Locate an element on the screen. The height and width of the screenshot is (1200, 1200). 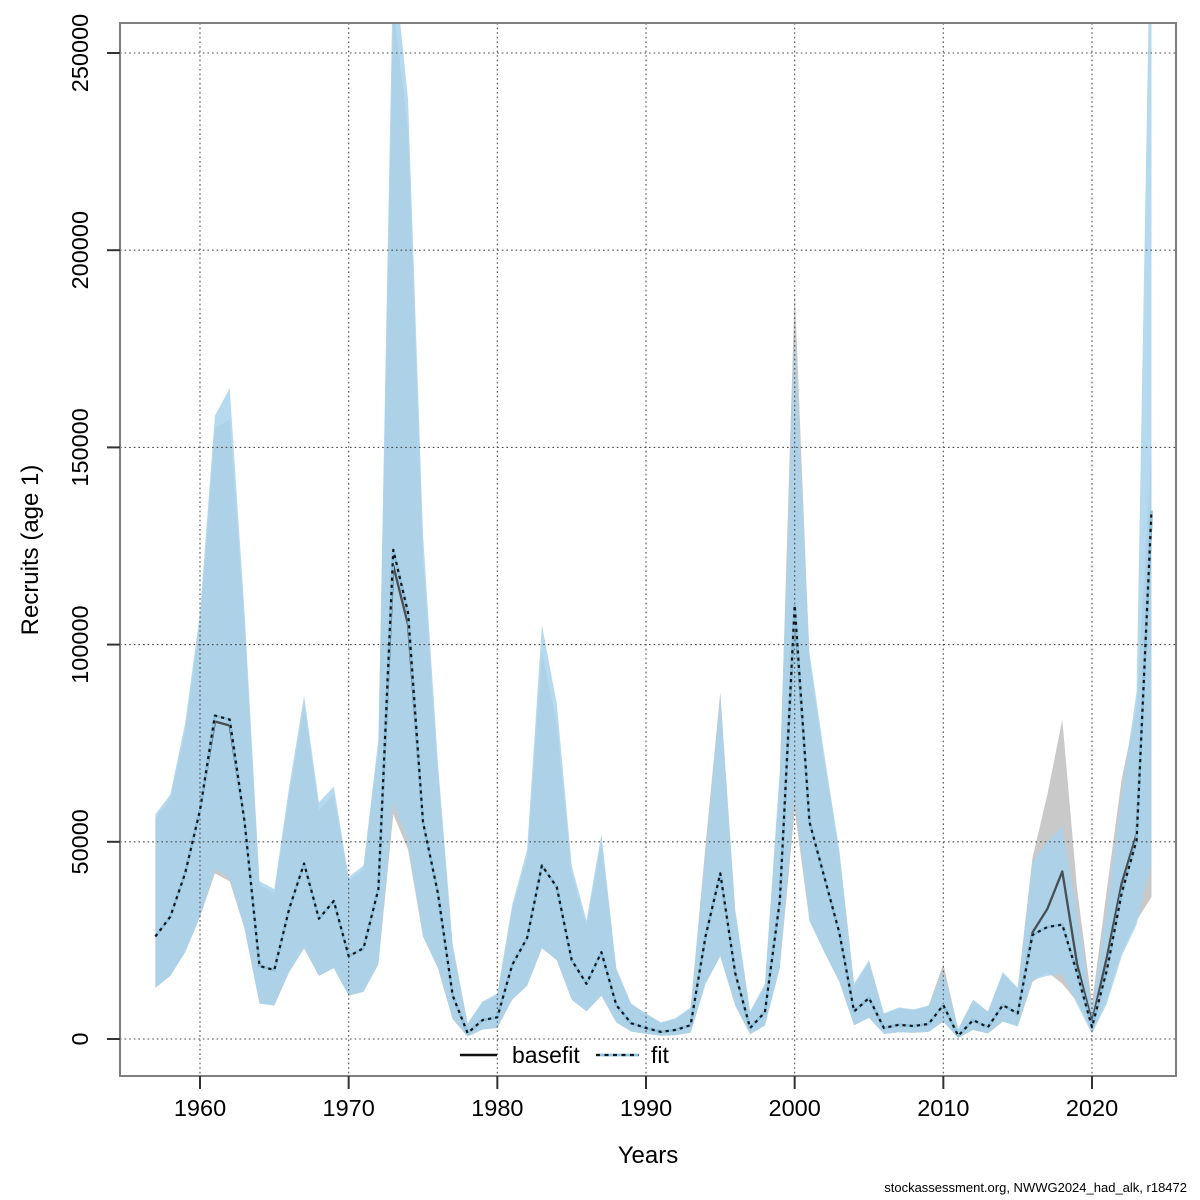
x-tick-label-2020: 2020 is located at coordinates (1092, 1108).